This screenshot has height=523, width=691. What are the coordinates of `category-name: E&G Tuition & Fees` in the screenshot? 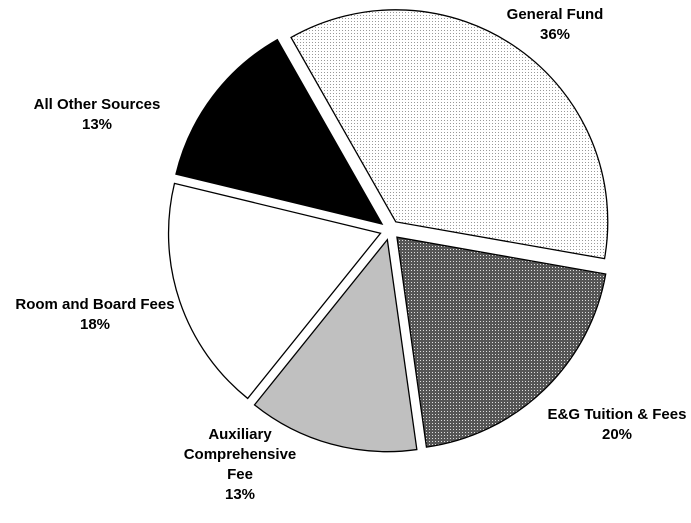 It's located at (617, 414).